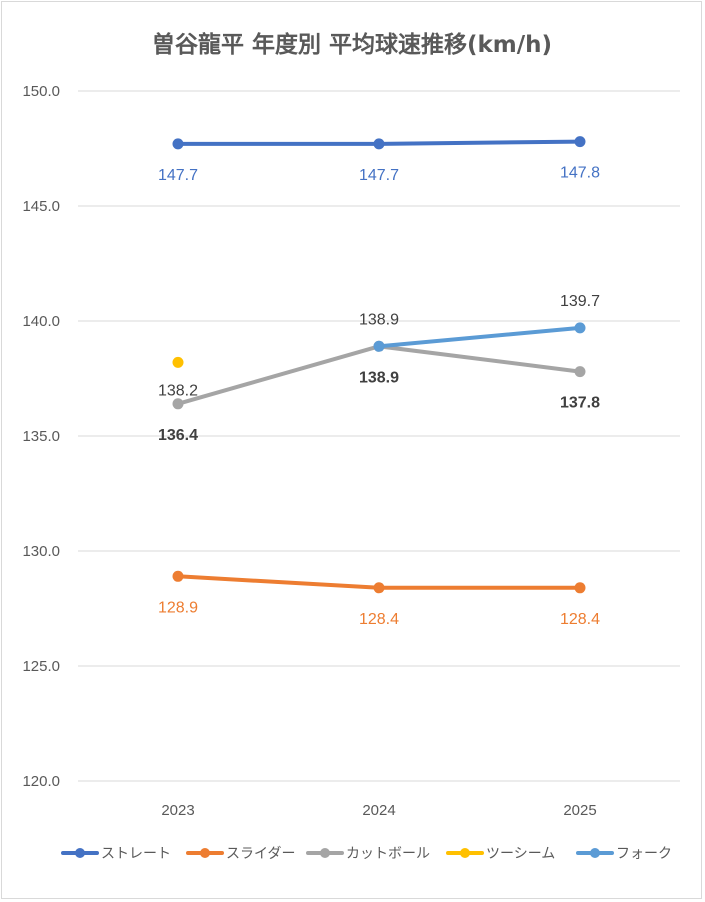 This screenshot has width=705, height=902. I want to click on legend-label: ストレート, so click(136, 854).